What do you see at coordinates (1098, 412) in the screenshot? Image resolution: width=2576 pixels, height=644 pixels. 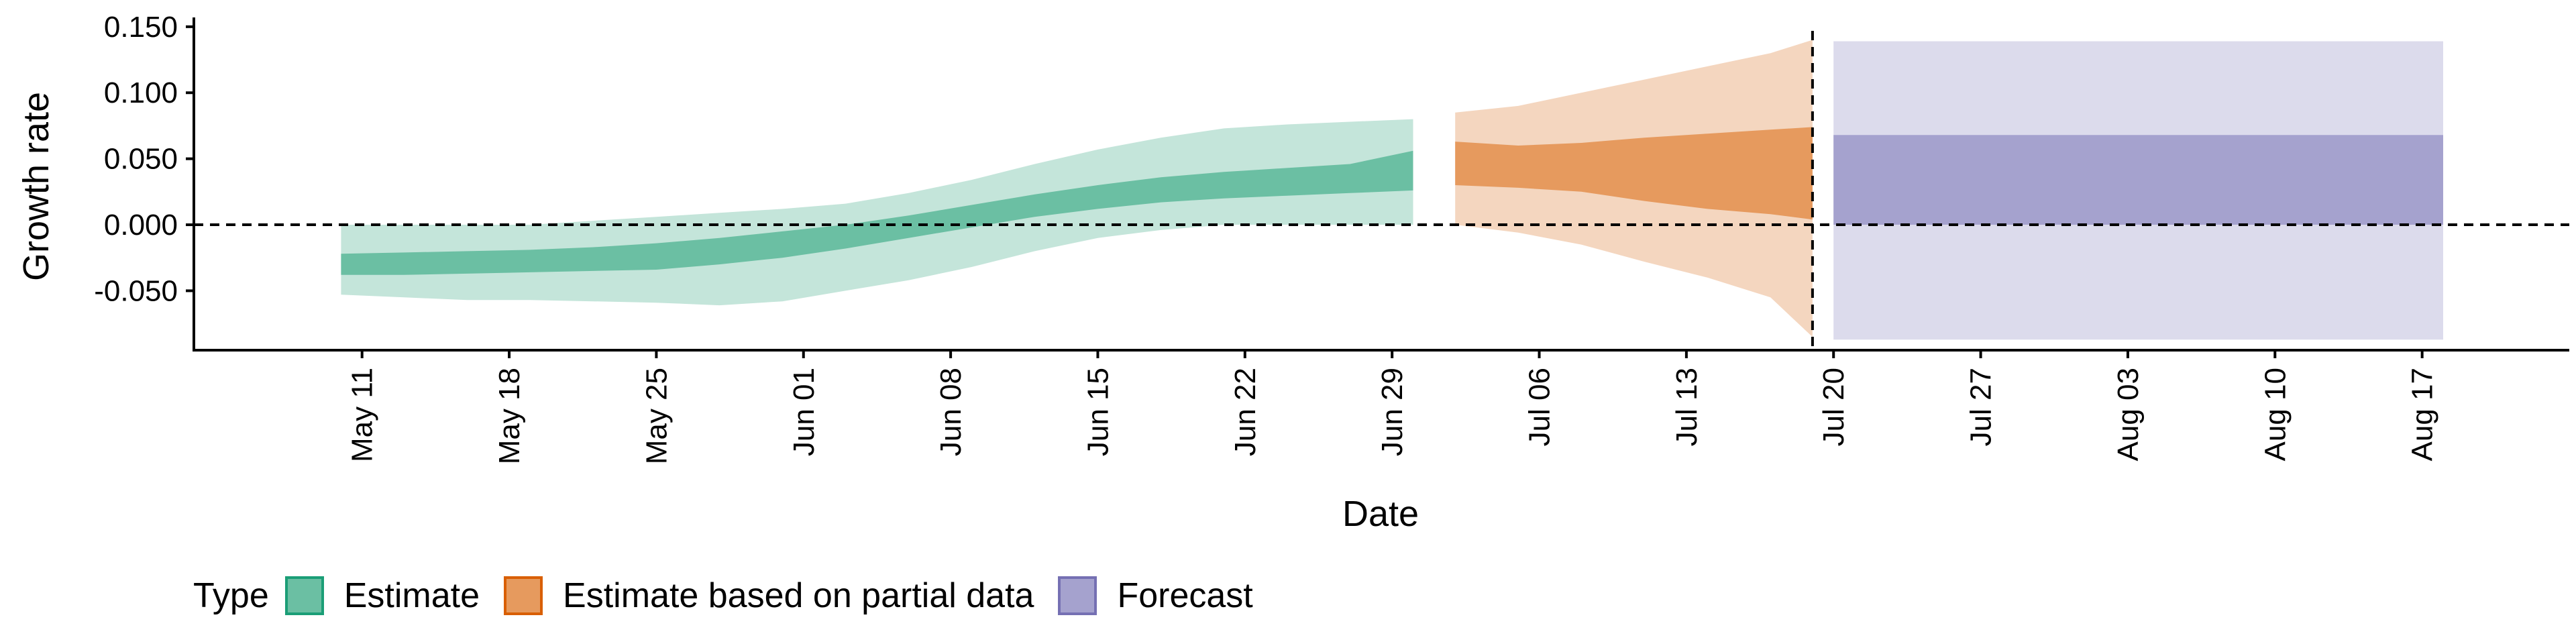 I see `x-tick-label: Jun 15` at bounding box center [1098, 412].